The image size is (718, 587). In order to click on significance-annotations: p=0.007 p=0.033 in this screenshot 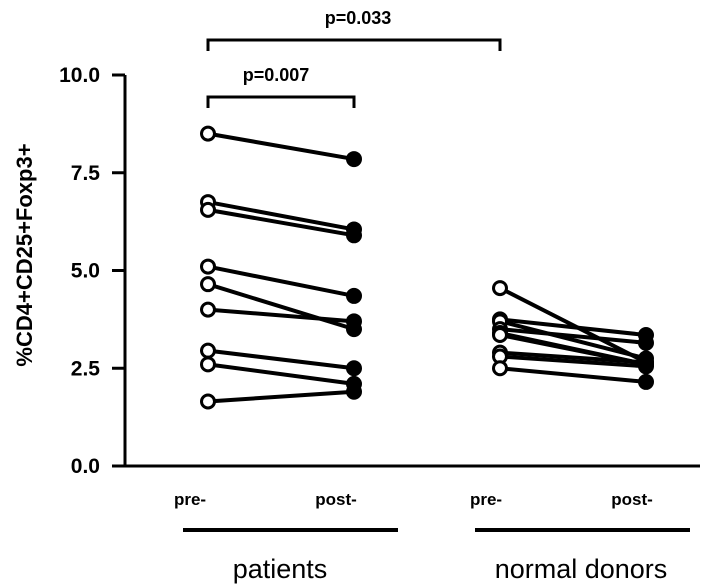, I will do `click(354, 58)`.